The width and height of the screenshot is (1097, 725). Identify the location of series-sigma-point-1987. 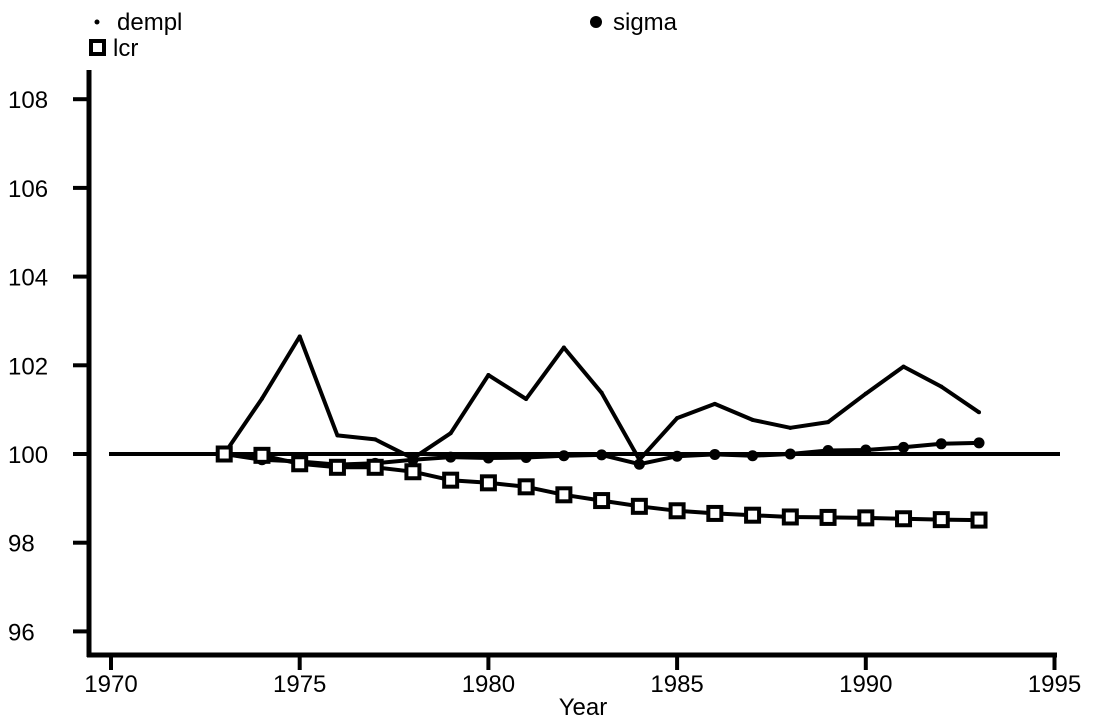
(753, 456).